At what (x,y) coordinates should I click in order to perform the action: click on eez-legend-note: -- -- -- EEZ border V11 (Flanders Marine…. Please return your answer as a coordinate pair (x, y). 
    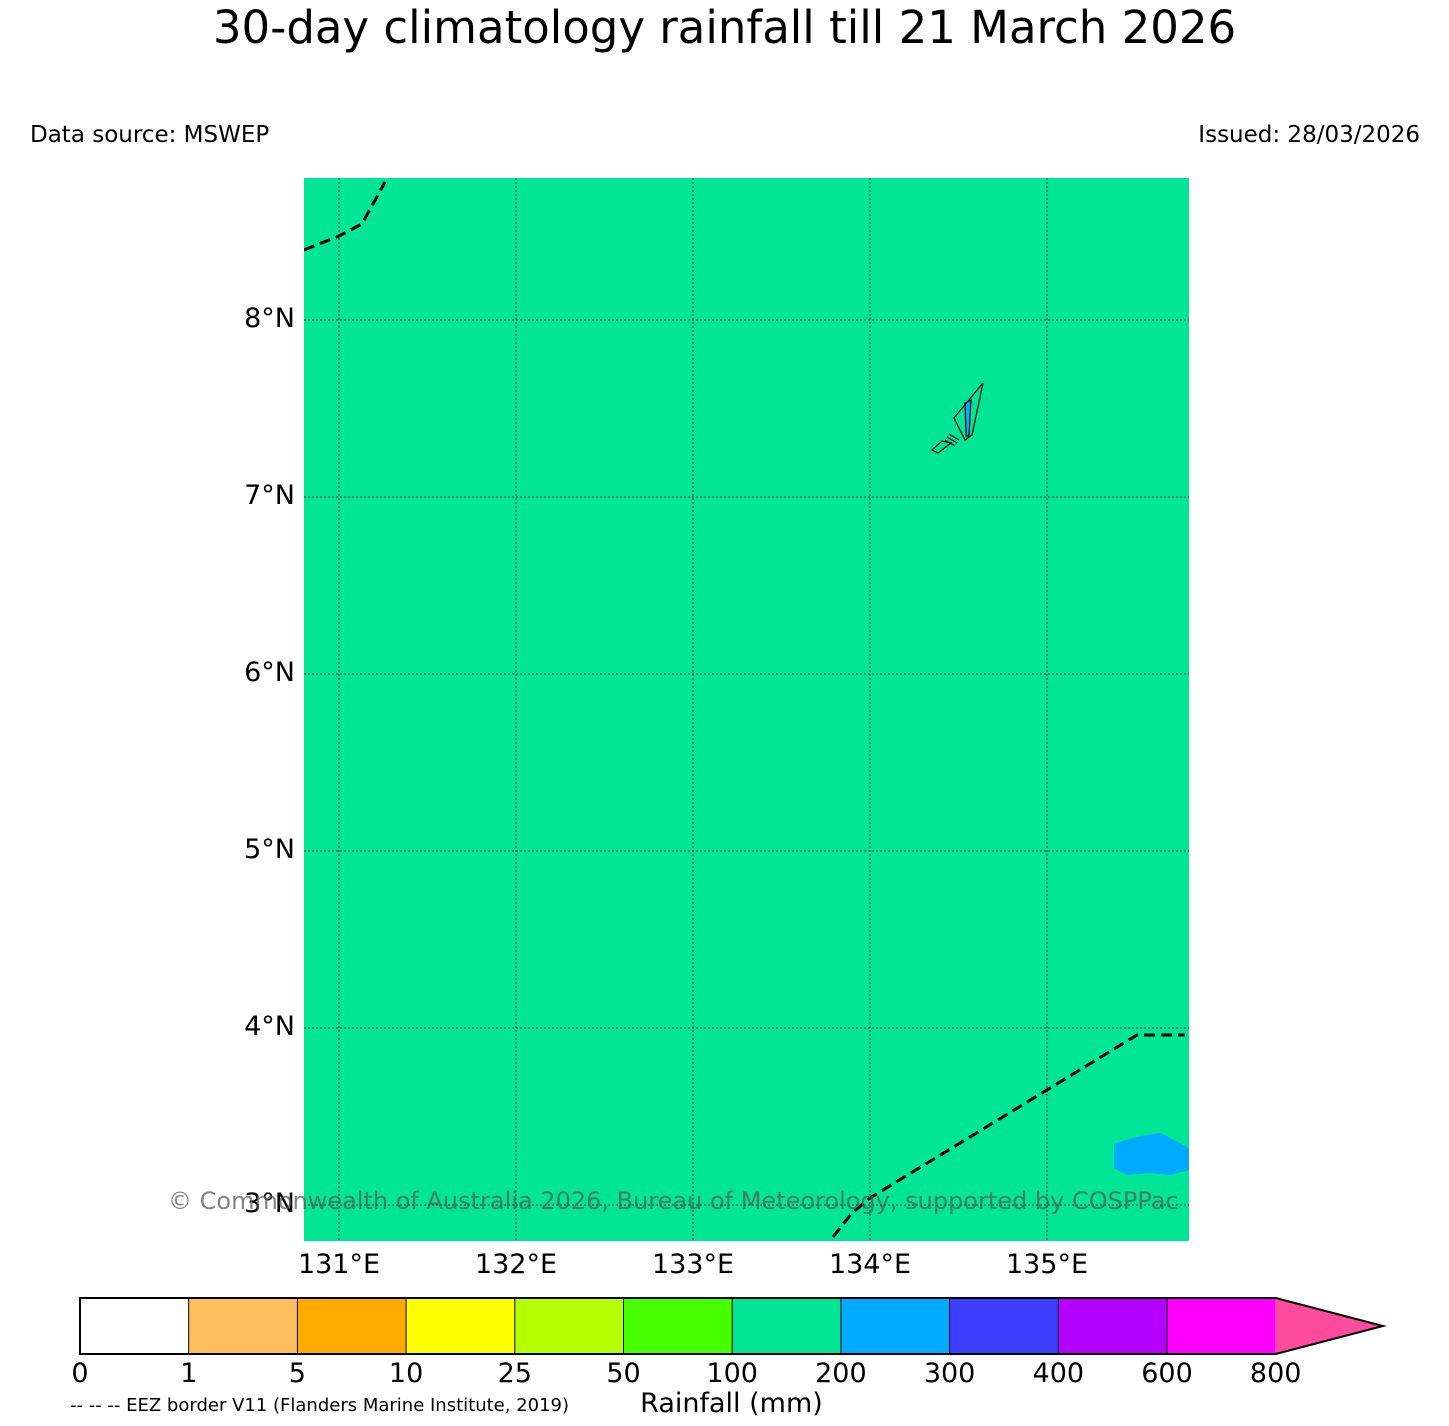
    Looking at the image, I should click on (320, 1405).